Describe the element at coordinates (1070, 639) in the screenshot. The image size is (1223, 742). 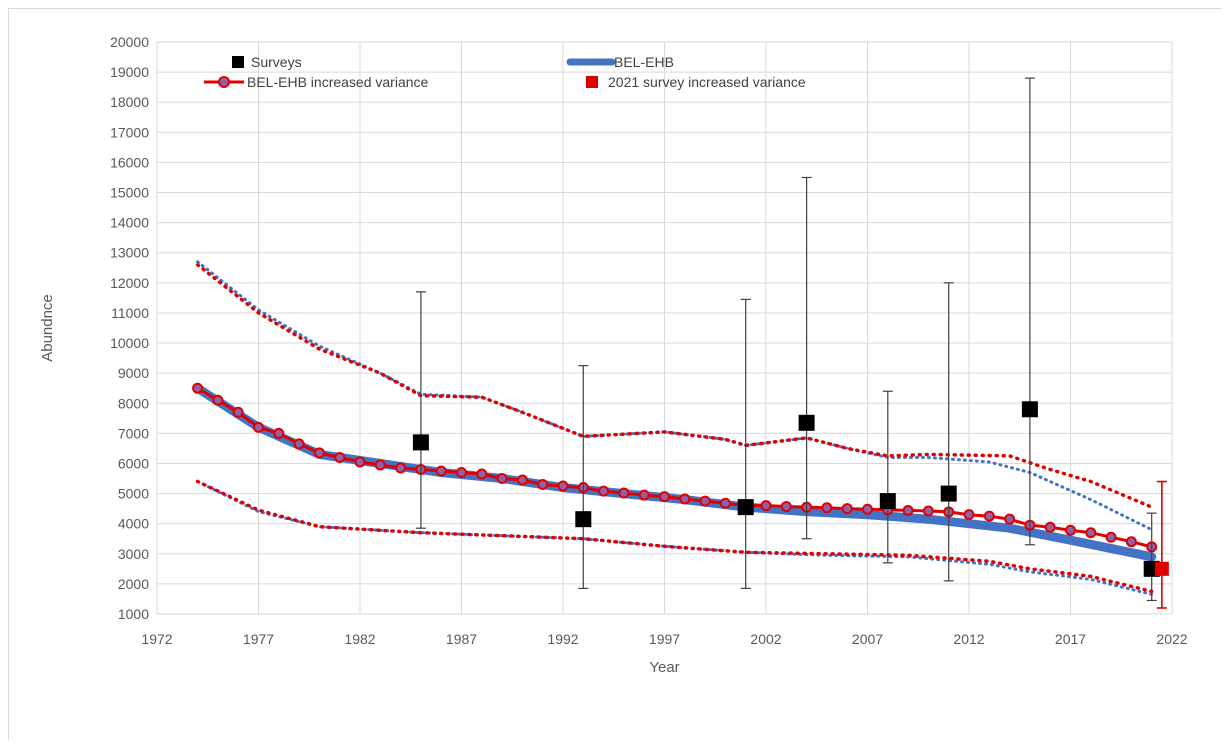
I see `x-tick-label: 2017` at that location.